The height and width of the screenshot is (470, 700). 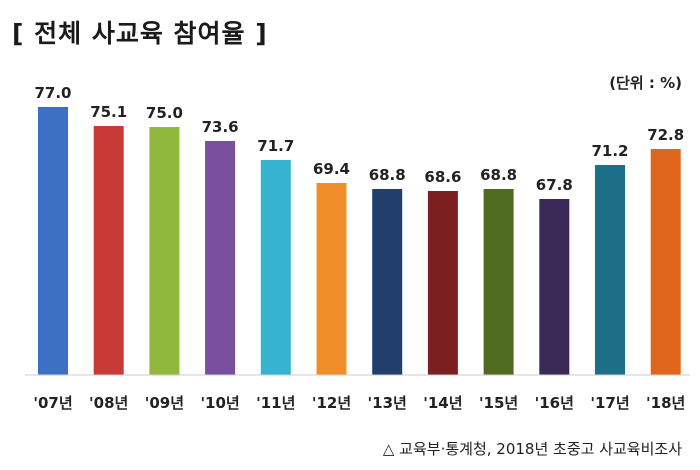 What do you see at coordinates (442, 177) in the screenshot?
I see `value-label-7: 68.6` at bounding box center [442, 177].